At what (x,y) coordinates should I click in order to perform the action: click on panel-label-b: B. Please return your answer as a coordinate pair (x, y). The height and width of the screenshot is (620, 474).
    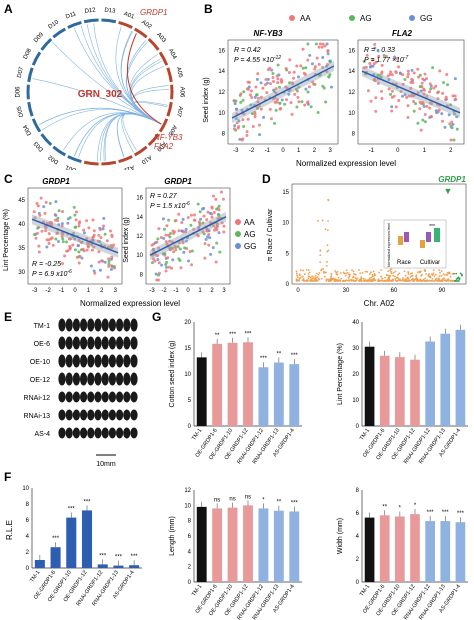
    Looking at the image, I should click on (208, 9).